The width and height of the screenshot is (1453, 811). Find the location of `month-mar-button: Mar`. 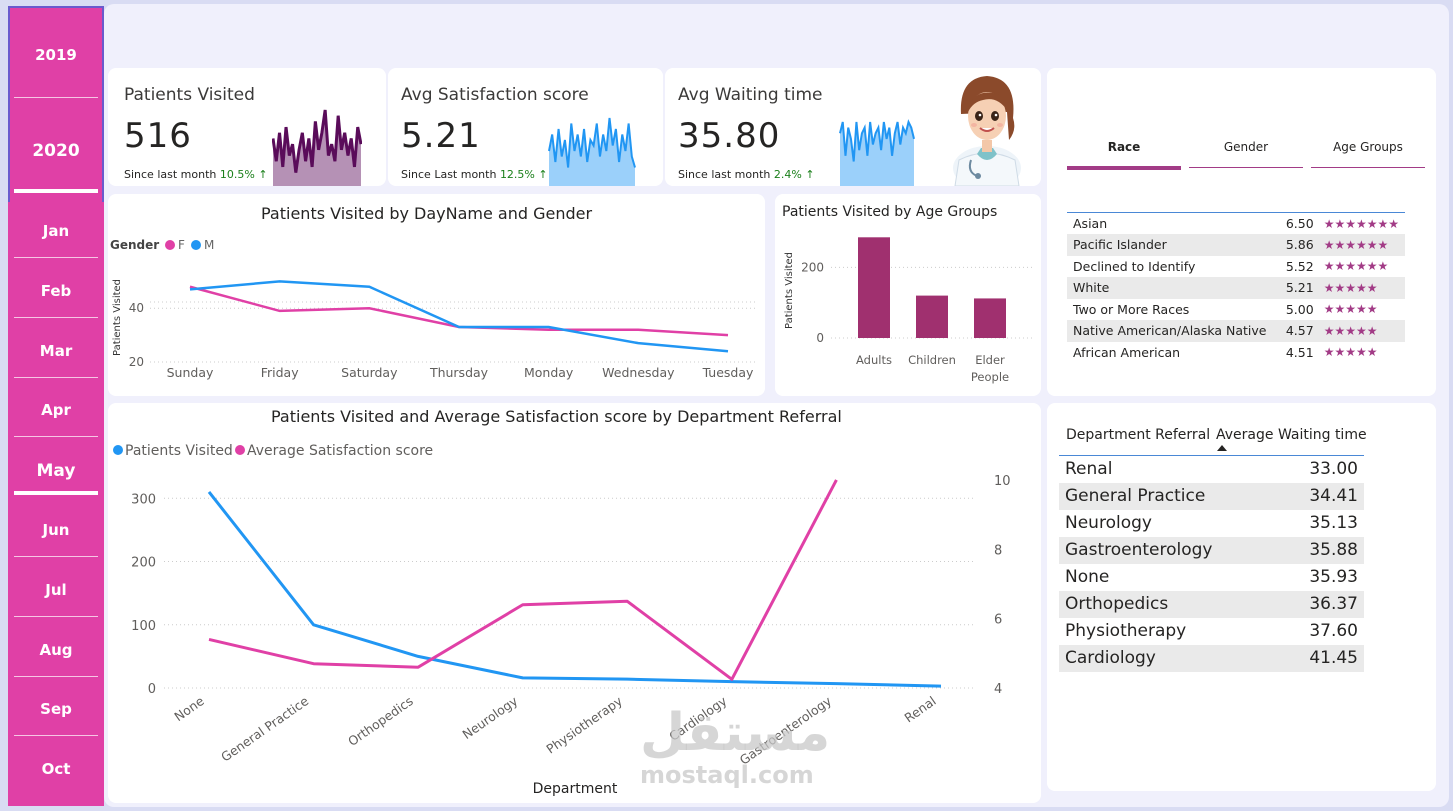

month-mar-button: Mar is located at coordinates (56, 350).